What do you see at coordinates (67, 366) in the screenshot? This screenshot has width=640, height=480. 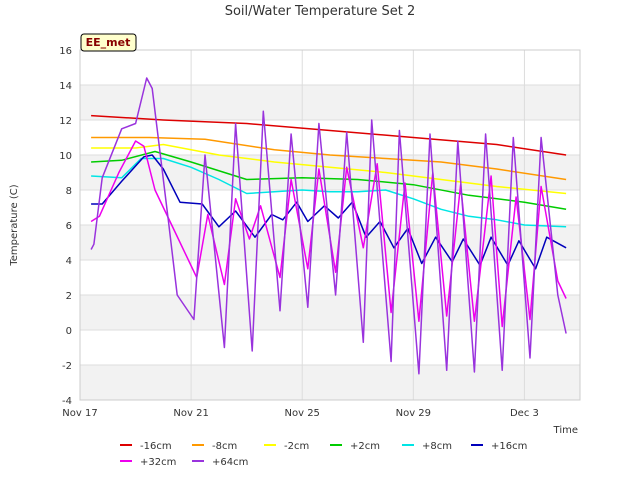 I see `y-tick-label: -2` at bounding box center [67, 366].